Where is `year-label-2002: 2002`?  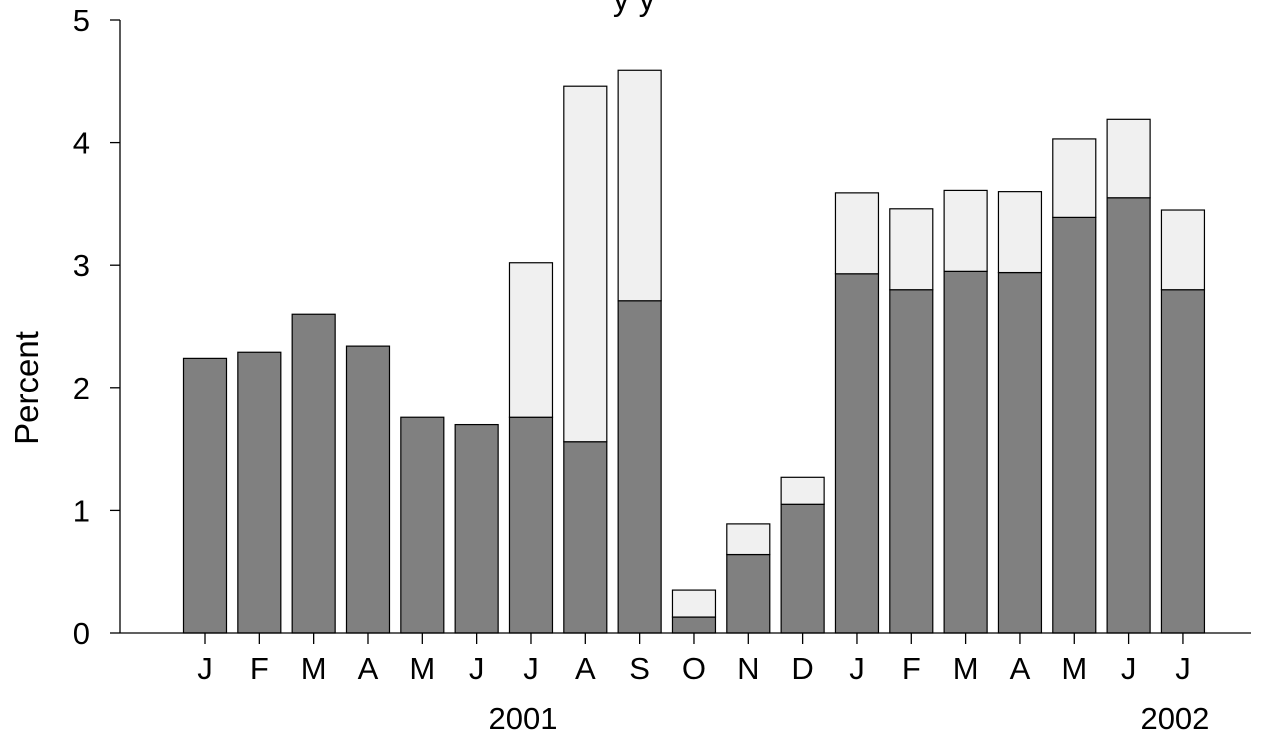 year-label-2002: 2002 is located at coordinates (1174, 718).